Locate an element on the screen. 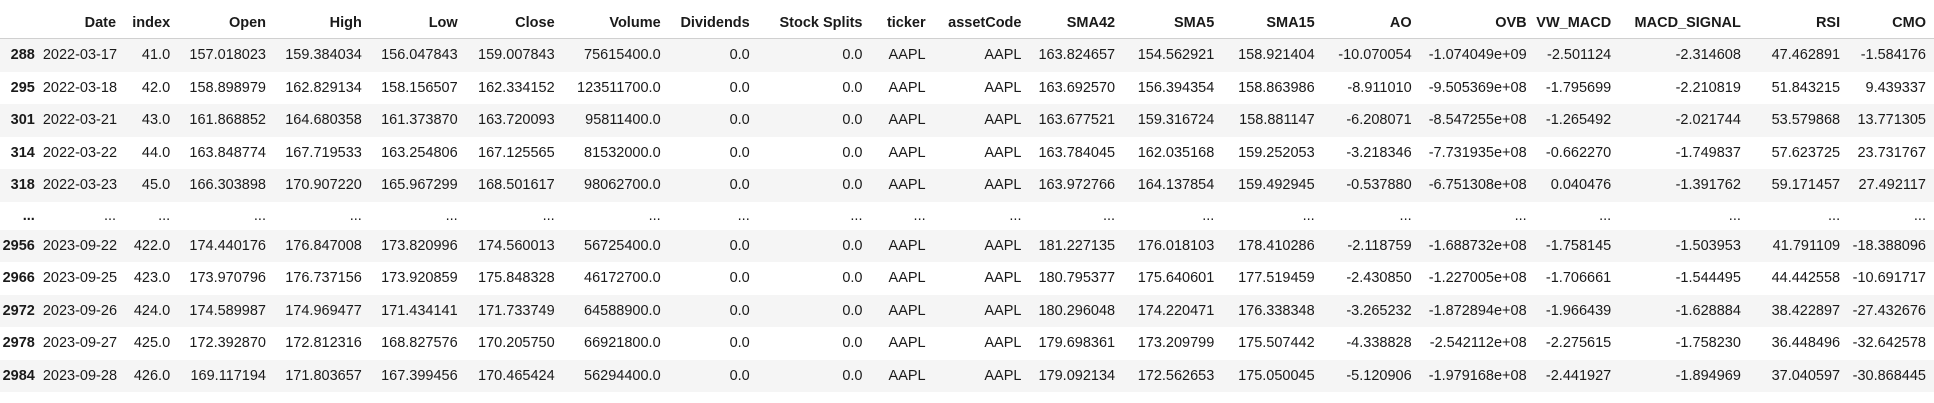  table-cell: 57.623725 is located at coordinates (1806, 152).